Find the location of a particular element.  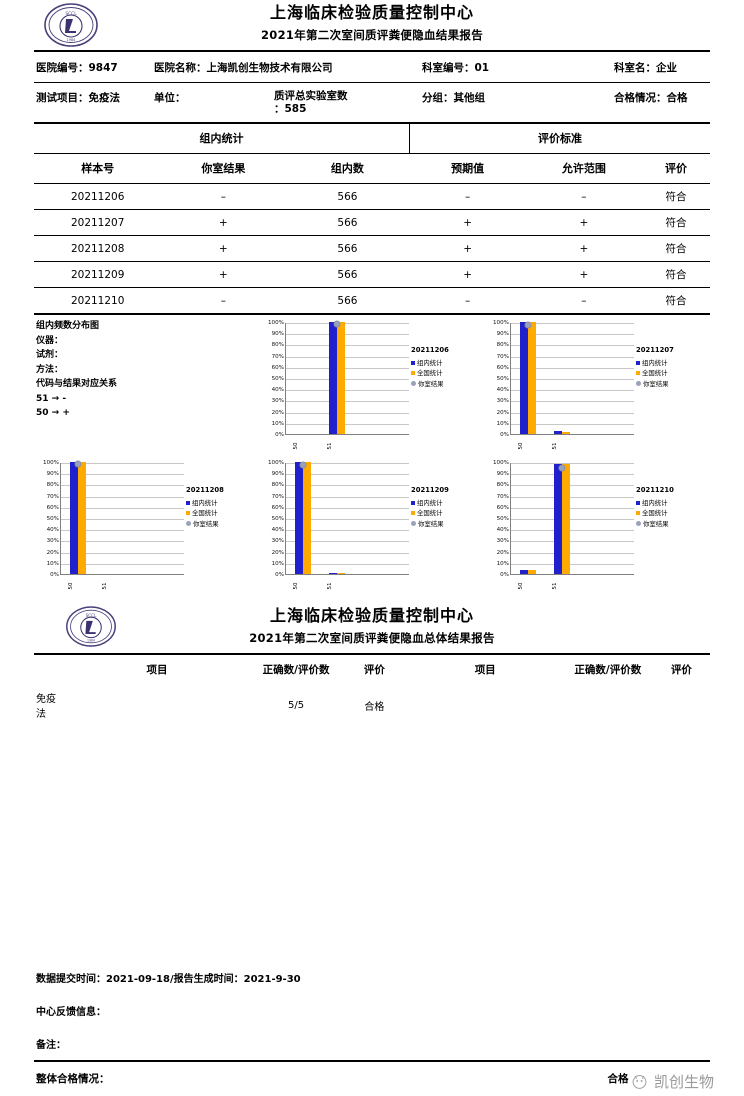

chart-your-result-marker is located at coordinates (303, 465).